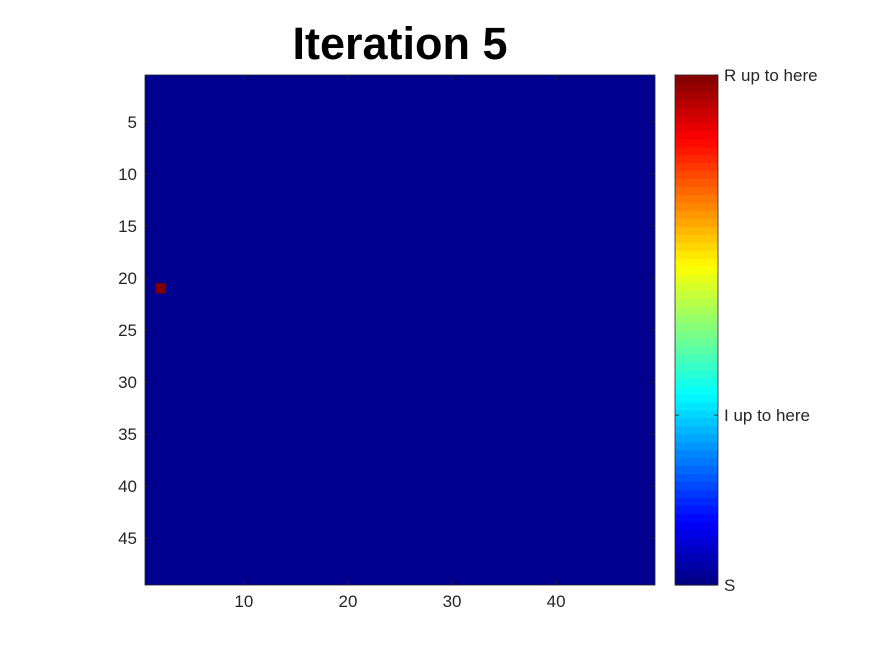 This screenshot has width=875, height=656. I want to click on x-tick-label: 10, so click(243, 601).